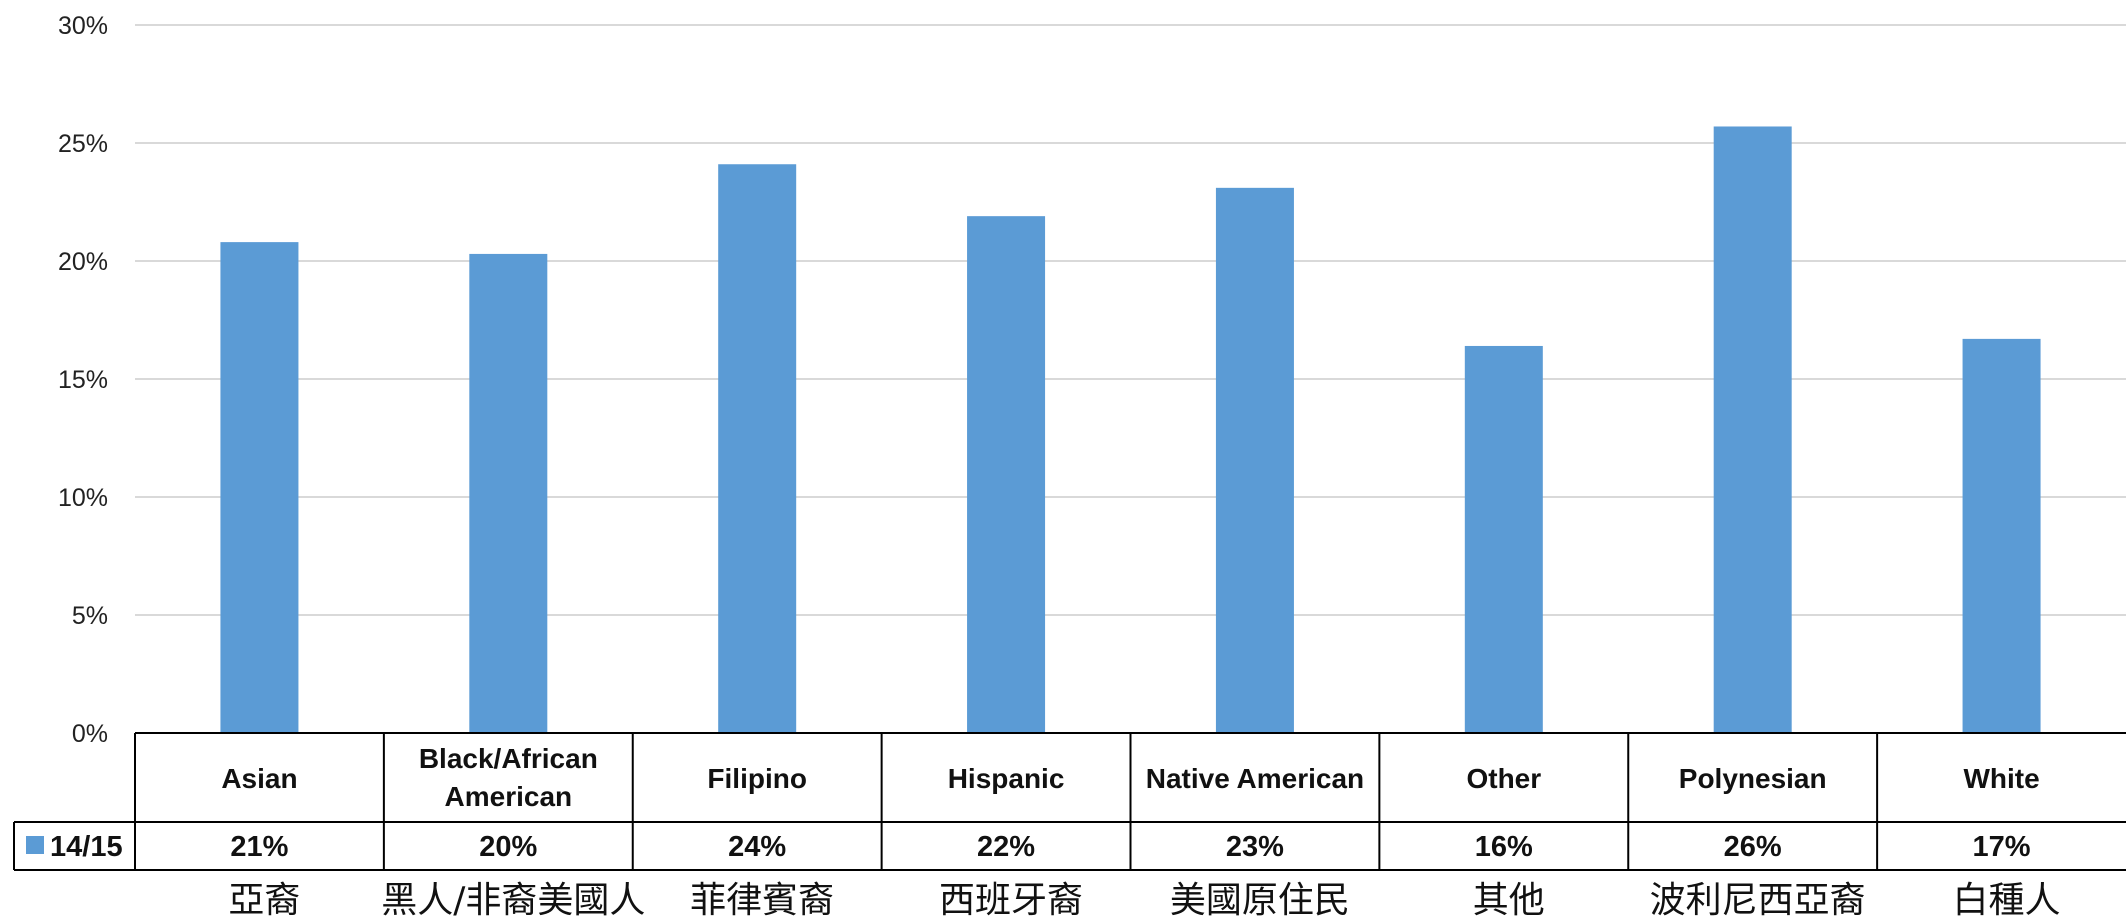 The height and width of the screenshot is (918, 2126). I want to click on data-label: 26%, so click(1753, 847).